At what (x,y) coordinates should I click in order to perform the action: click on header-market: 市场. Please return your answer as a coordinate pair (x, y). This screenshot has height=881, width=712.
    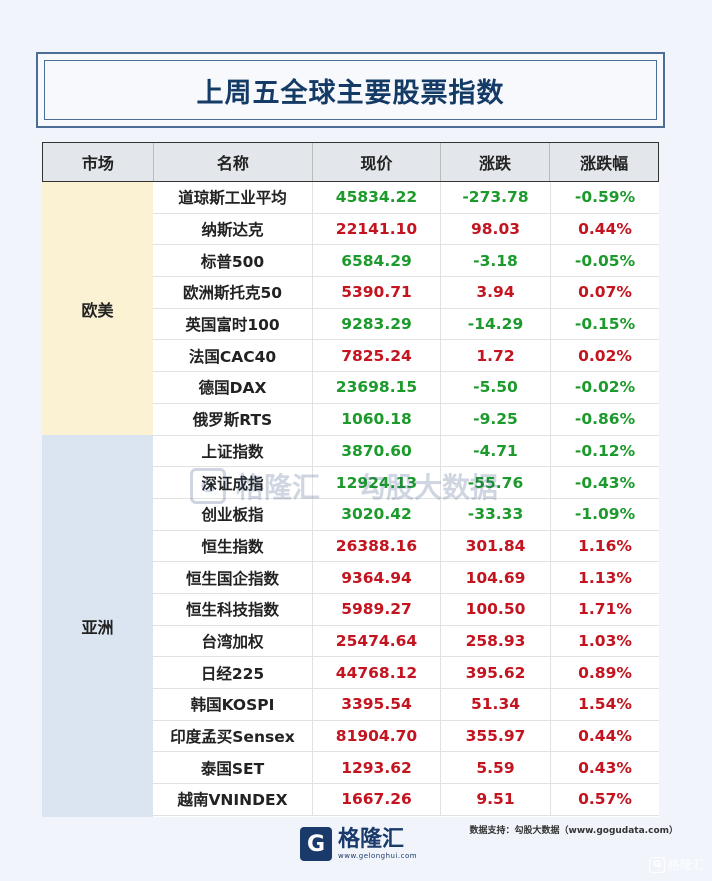
    Looking at the image, I should click on (98, 162).